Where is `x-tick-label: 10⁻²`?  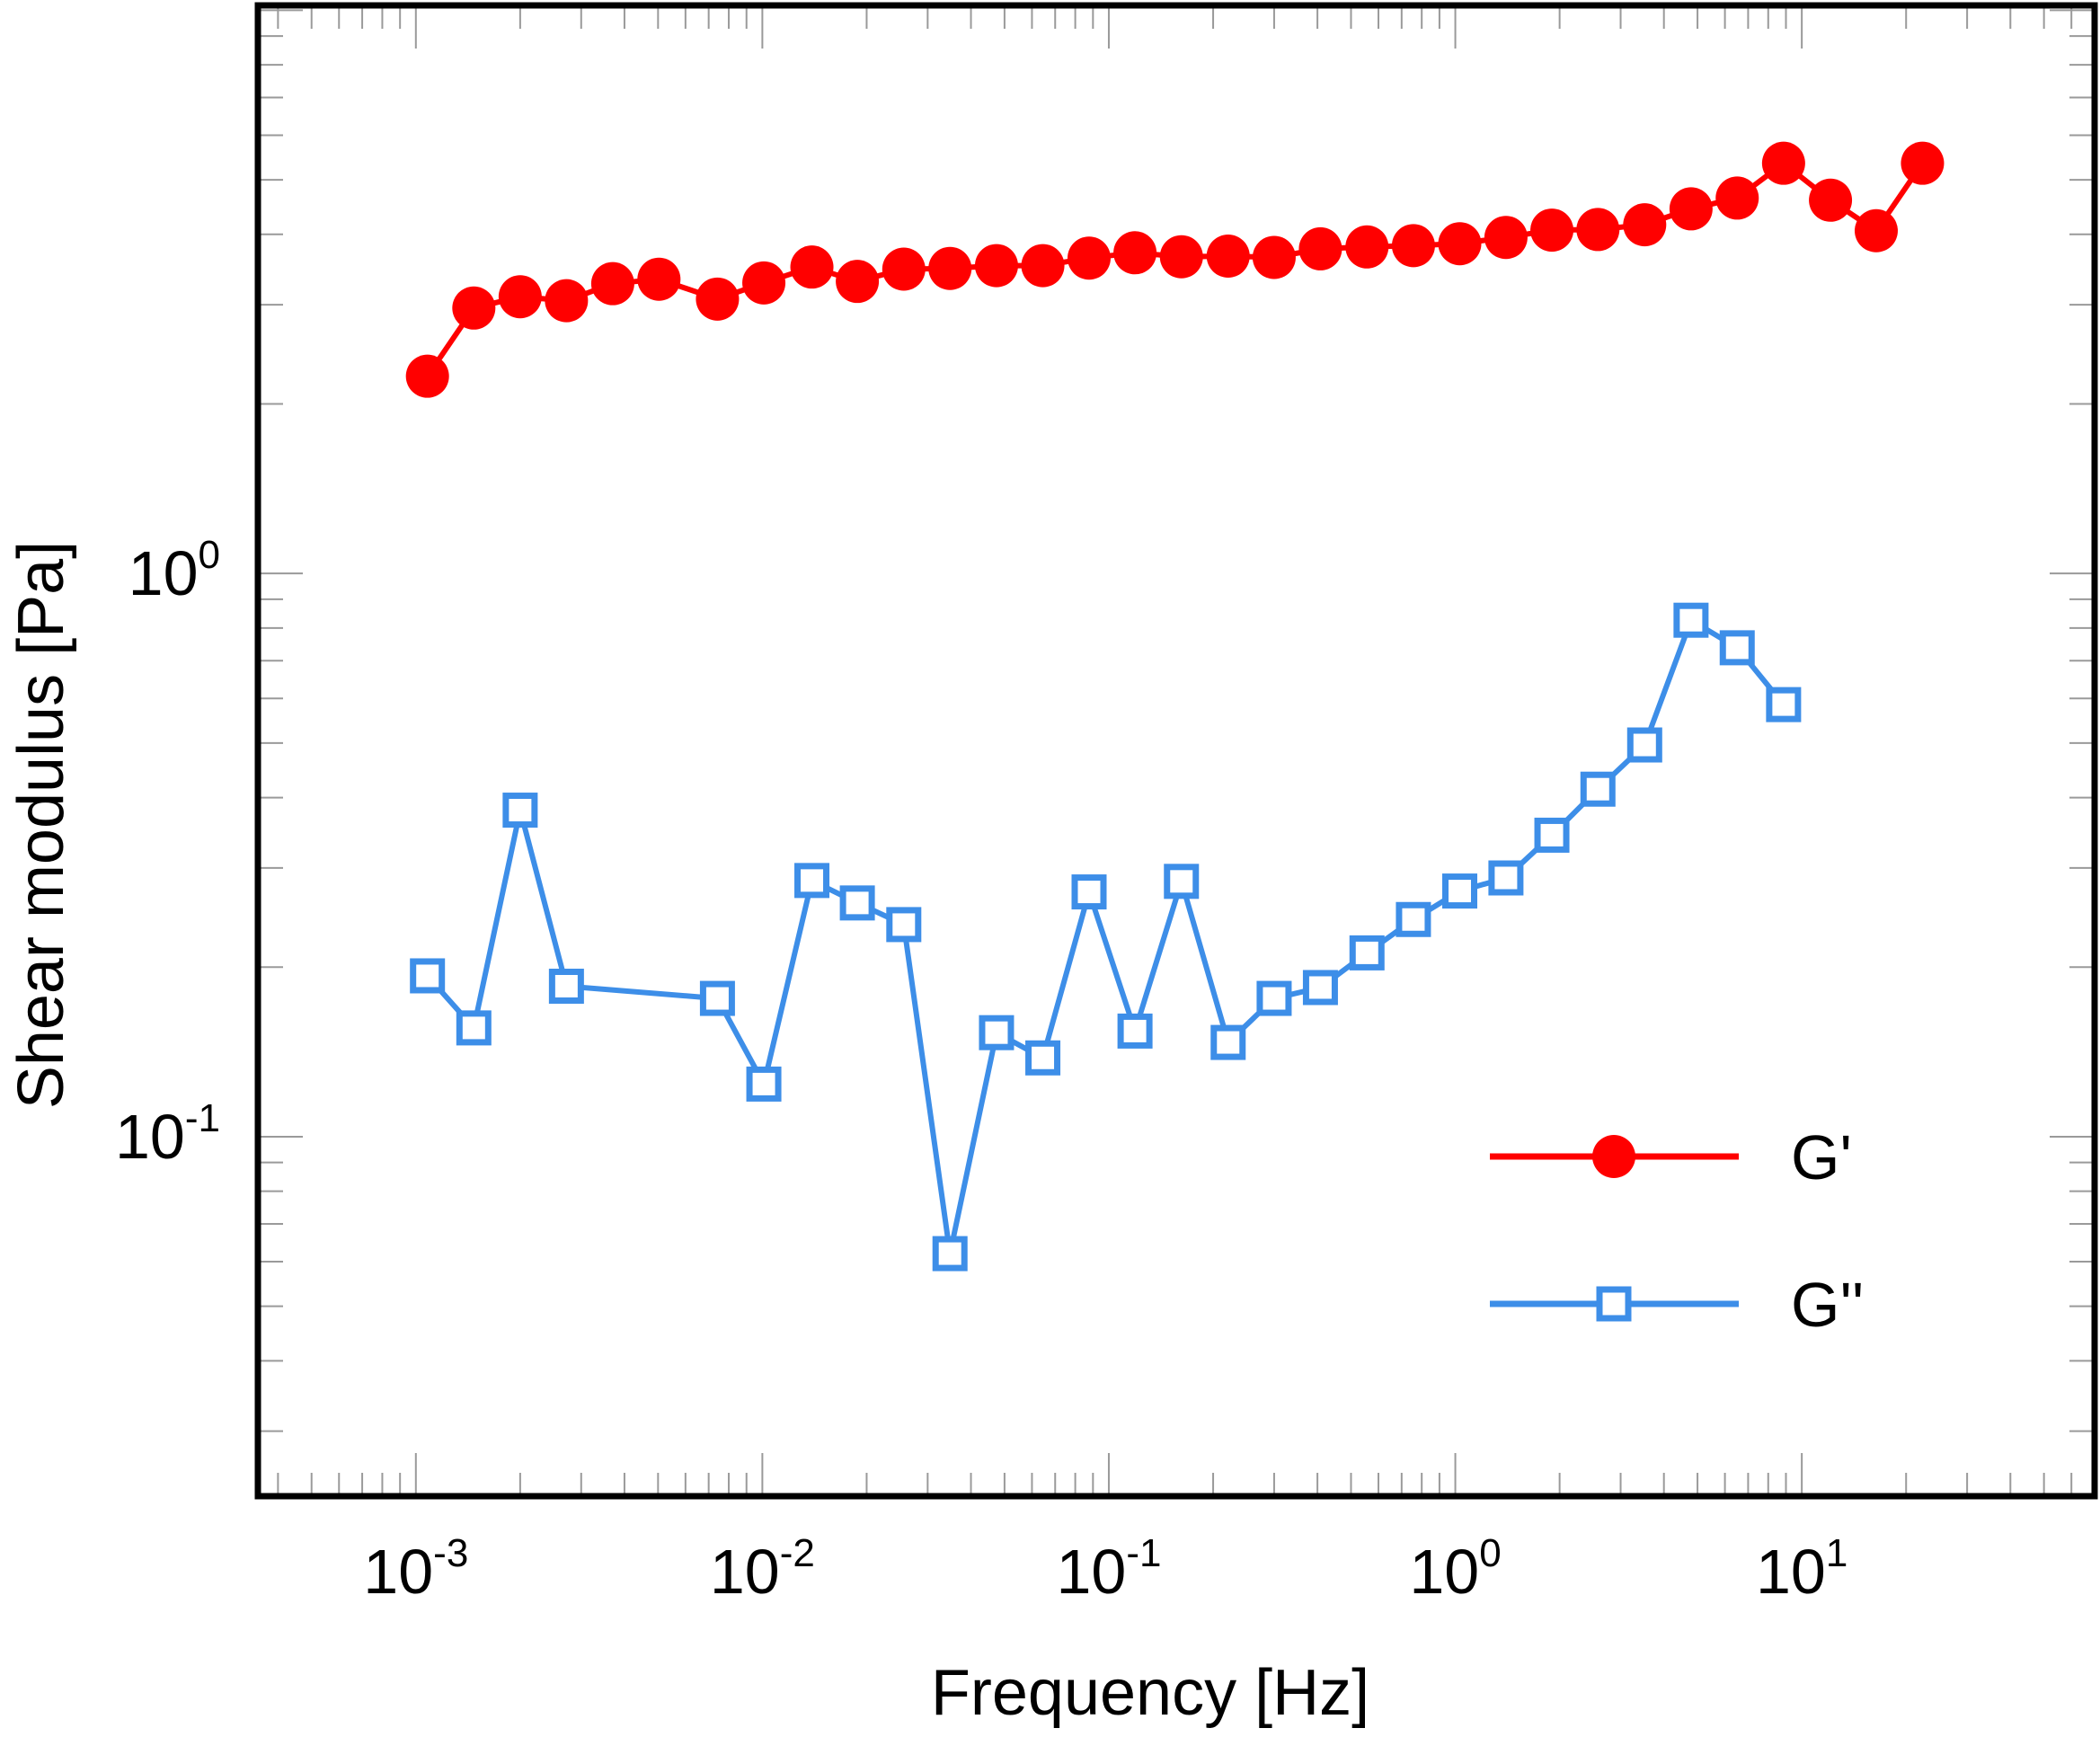 x-tick-label: 10⁻² is located at coordinates (762, 1569).